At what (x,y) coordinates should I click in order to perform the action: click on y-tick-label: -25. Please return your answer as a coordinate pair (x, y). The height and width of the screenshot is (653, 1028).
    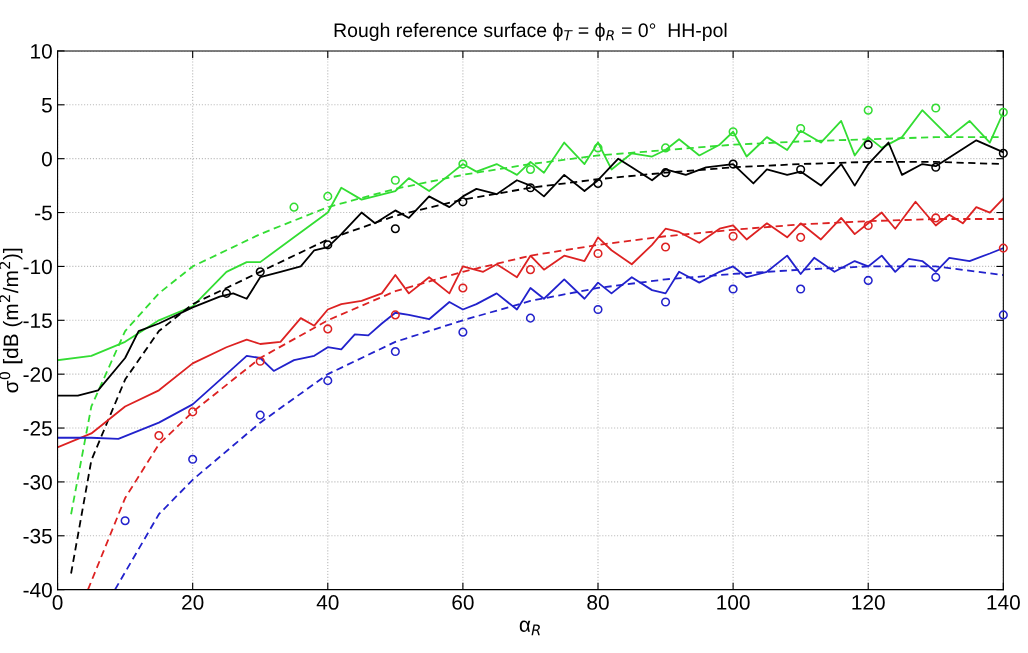
    Looking at the image, I should click on (37, 428).